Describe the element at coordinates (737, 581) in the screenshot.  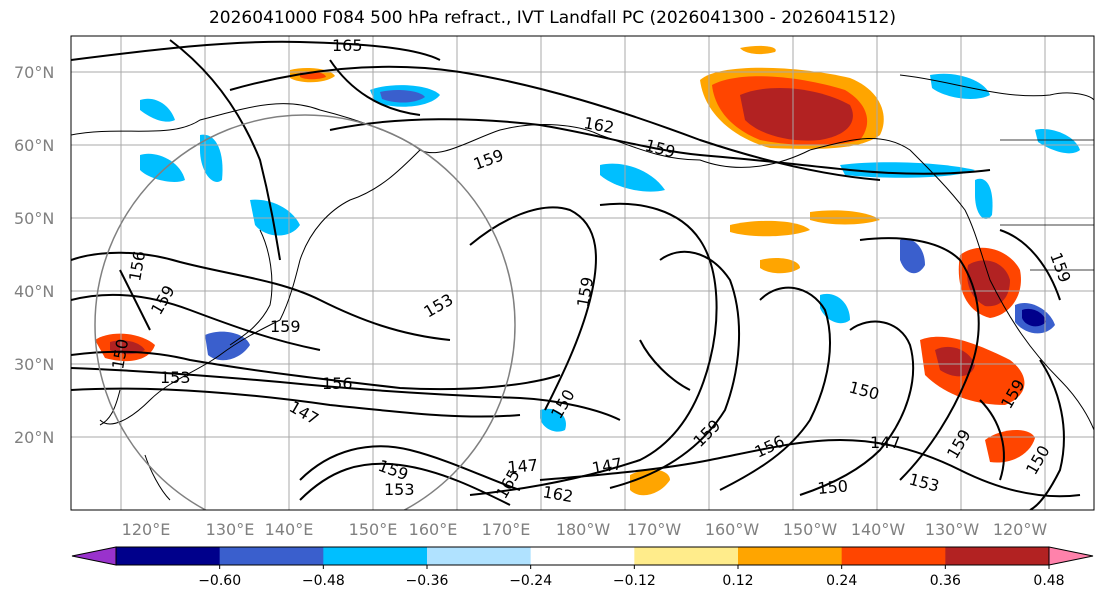
I see `colorbar-tick-label: 0.12` at that location.